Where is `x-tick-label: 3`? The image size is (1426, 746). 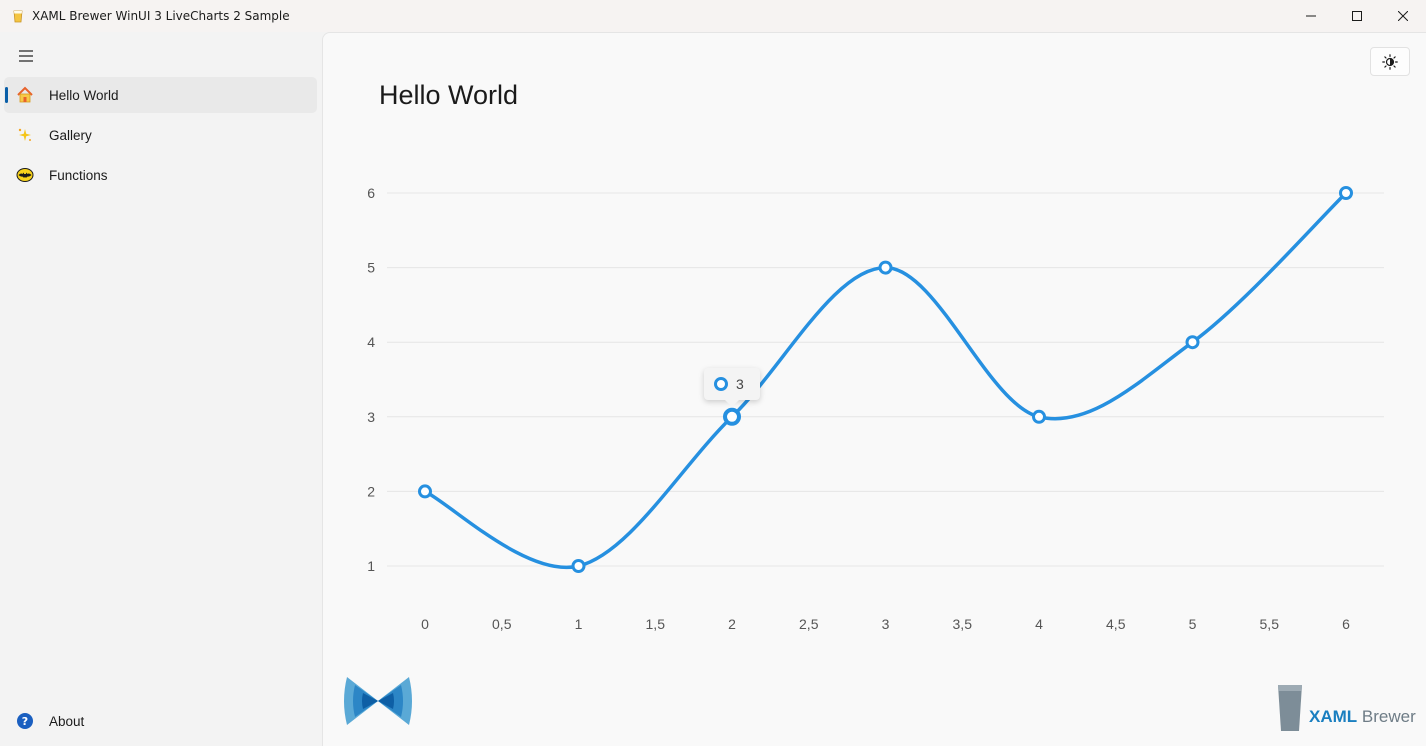 x-tick-label: 3 is located at coordinates (886, 624).